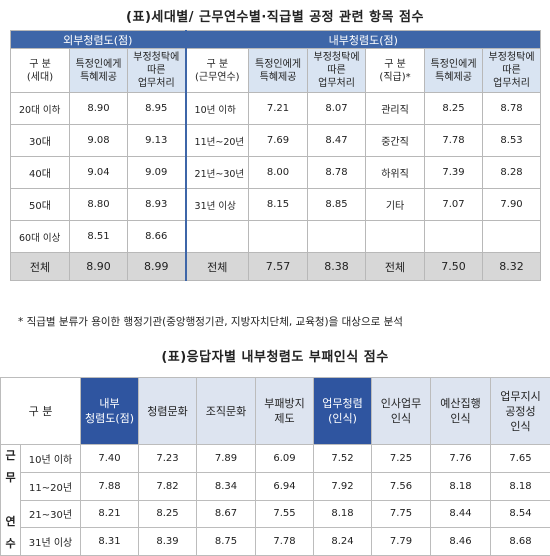 This screenshot has height=556, width=550. What do you see at coordinates (343, 459) in the screenshot?
I see `table-cell: 7.52` at bounding box center [343, 459].